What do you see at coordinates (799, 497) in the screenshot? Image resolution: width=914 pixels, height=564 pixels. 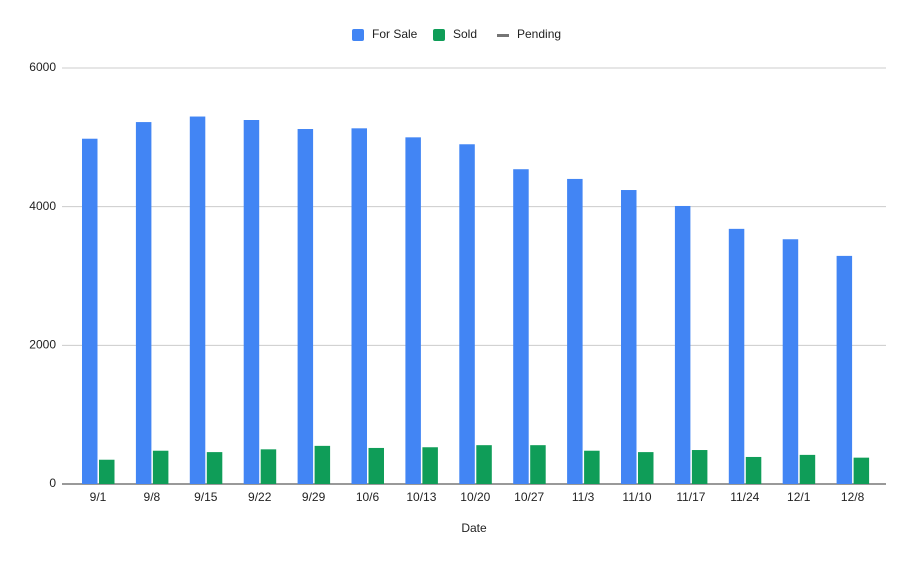 I see `x-tick-label: 12/1` at bounding box center [799, 497].